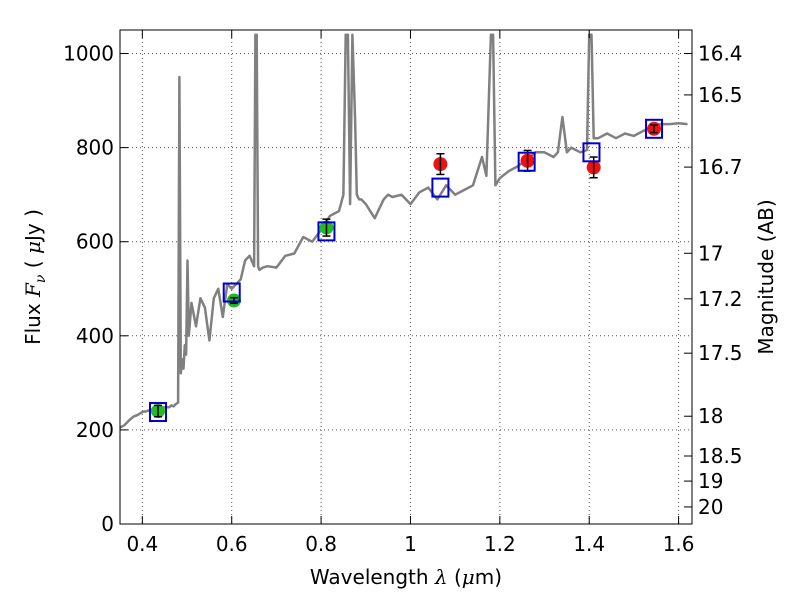 The width and height of the screenshot is (800, 600). What do you see at coordinates (95, 242) in the screenshot?
I see `y-tick-label: 600` at bounding box center [95, 242].